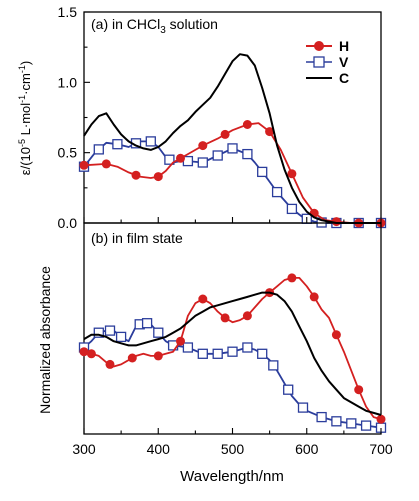 The height and width of the screenshot is (501, 419). What do you see at coordinates (233, 449) in the screenshot?
I see `x-tick-label: 500` at bounding box center [233, 449].